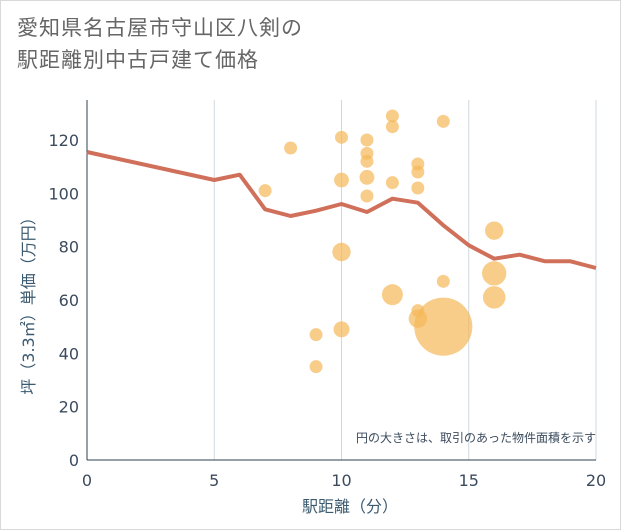 This screenshot has width=621, height=530. I want to click on chart-title: 愛知県名古屋市守山区八剣の 駅距離別中古戸建て価格, so click(160, 44).